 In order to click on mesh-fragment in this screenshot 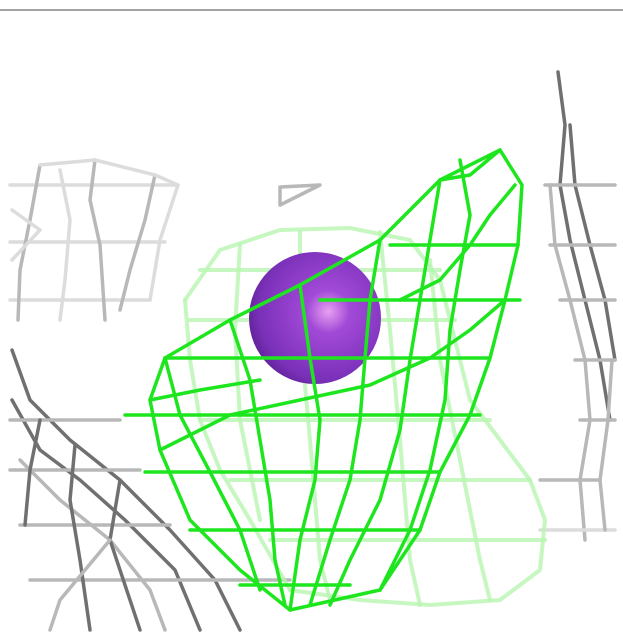, I will do `click(300, 195)`.